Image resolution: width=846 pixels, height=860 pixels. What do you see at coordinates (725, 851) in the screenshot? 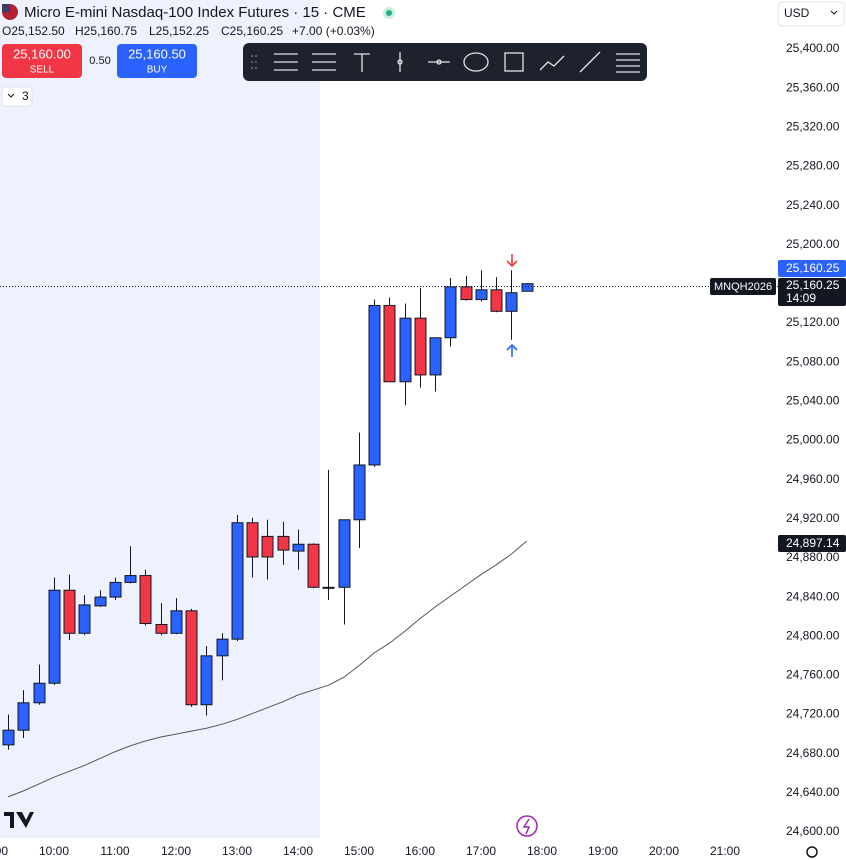
I see `x-tick-label: 21:00` at bounding box center [725, 851].